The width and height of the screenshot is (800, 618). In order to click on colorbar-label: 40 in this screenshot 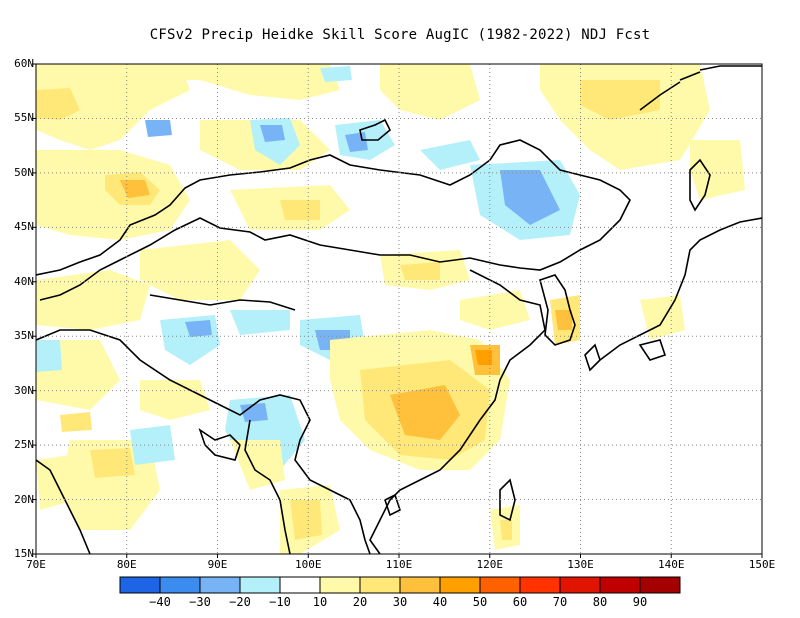, I will do `click(440, 602)`.